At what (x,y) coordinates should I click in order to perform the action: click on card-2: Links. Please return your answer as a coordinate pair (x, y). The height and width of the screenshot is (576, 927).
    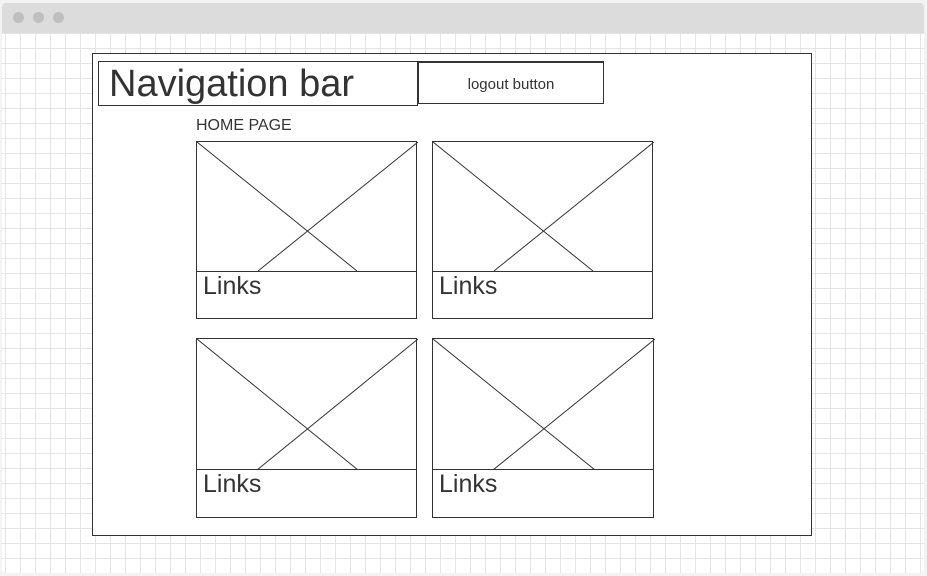
    Looking at the image, I should click on (543, 230).